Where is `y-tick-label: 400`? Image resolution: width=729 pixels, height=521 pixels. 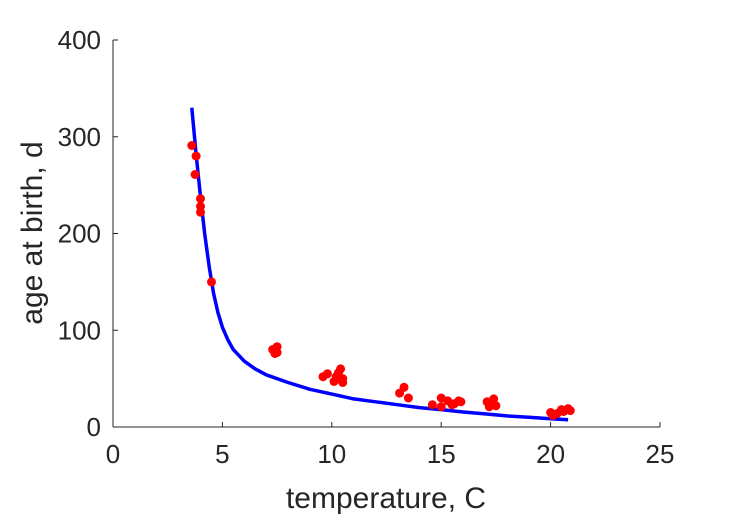
y-tick-label: 400 is located at coordinates (79, 40).